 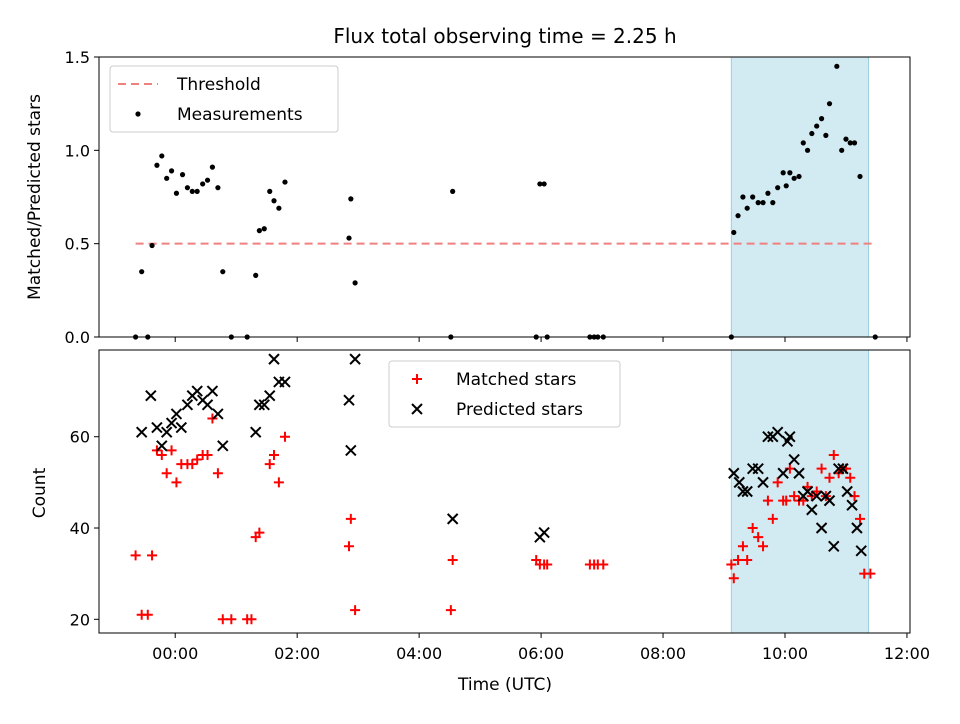 I want to click on legend-measurement-swatch, so click(x=138, y=114).